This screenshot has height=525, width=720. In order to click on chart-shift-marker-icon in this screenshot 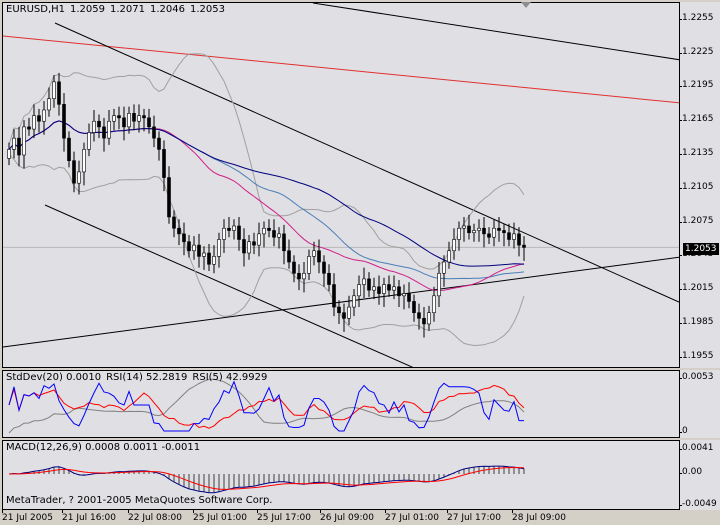, I will do `click(526, 5)`.